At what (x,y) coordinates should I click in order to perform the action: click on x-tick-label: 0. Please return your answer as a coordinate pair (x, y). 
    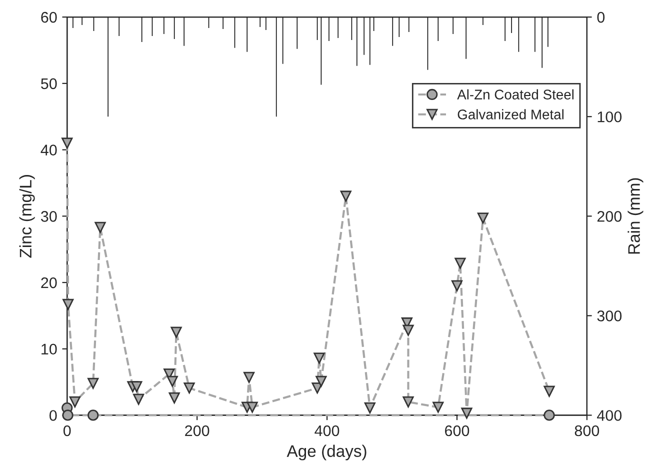
    Looking at the image, I should click on (67, 430).